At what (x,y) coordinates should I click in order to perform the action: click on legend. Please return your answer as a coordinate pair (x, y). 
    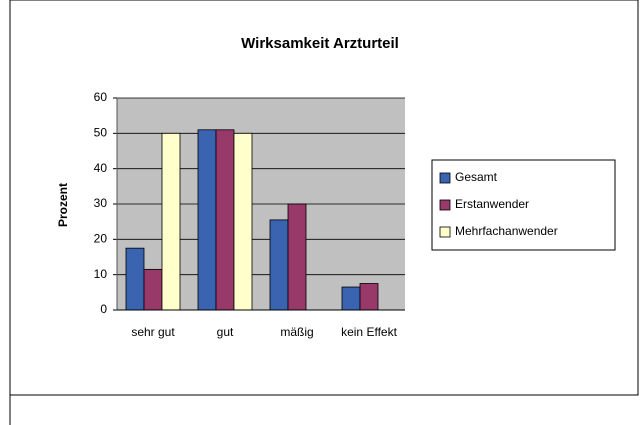
    Looking at the image, I should click on (523, 205).